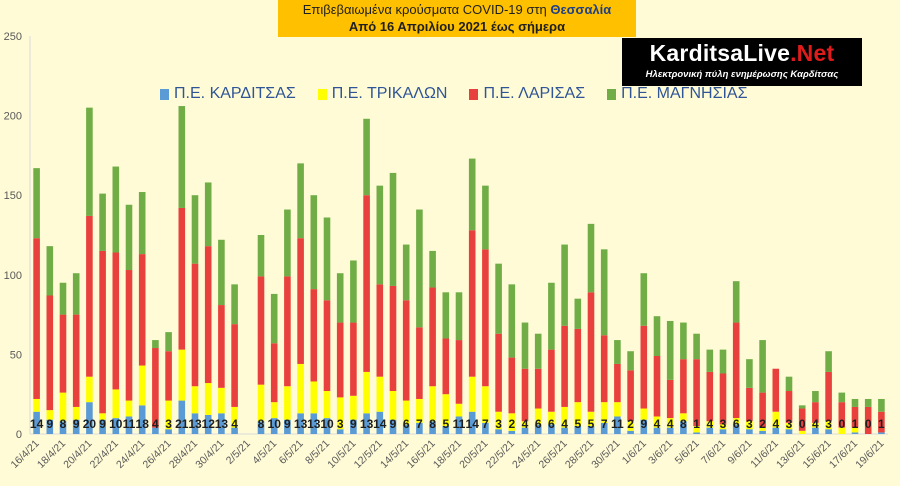  What do you see at coordinates (420, 454) in the screenshot?
I see `x-tick-label: 16/5/21` at bounding box center [420, 454].